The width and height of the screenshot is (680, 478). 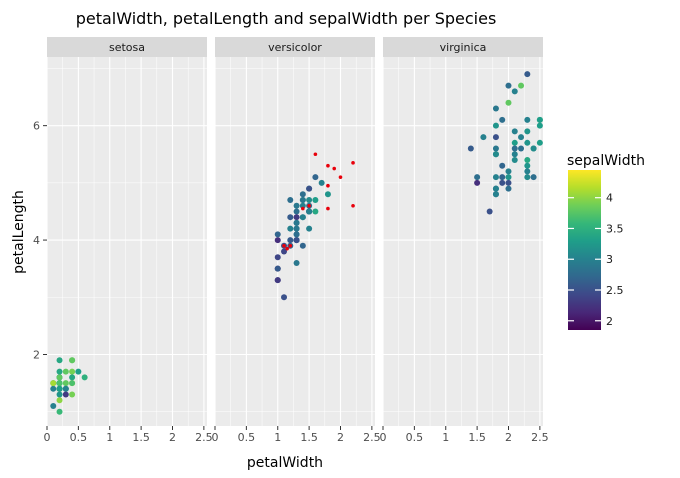 What do you see at coordinates (415, 437) in the screenshot?
I see `x-tick-label: 0.5` at bounding box center [415, 437].